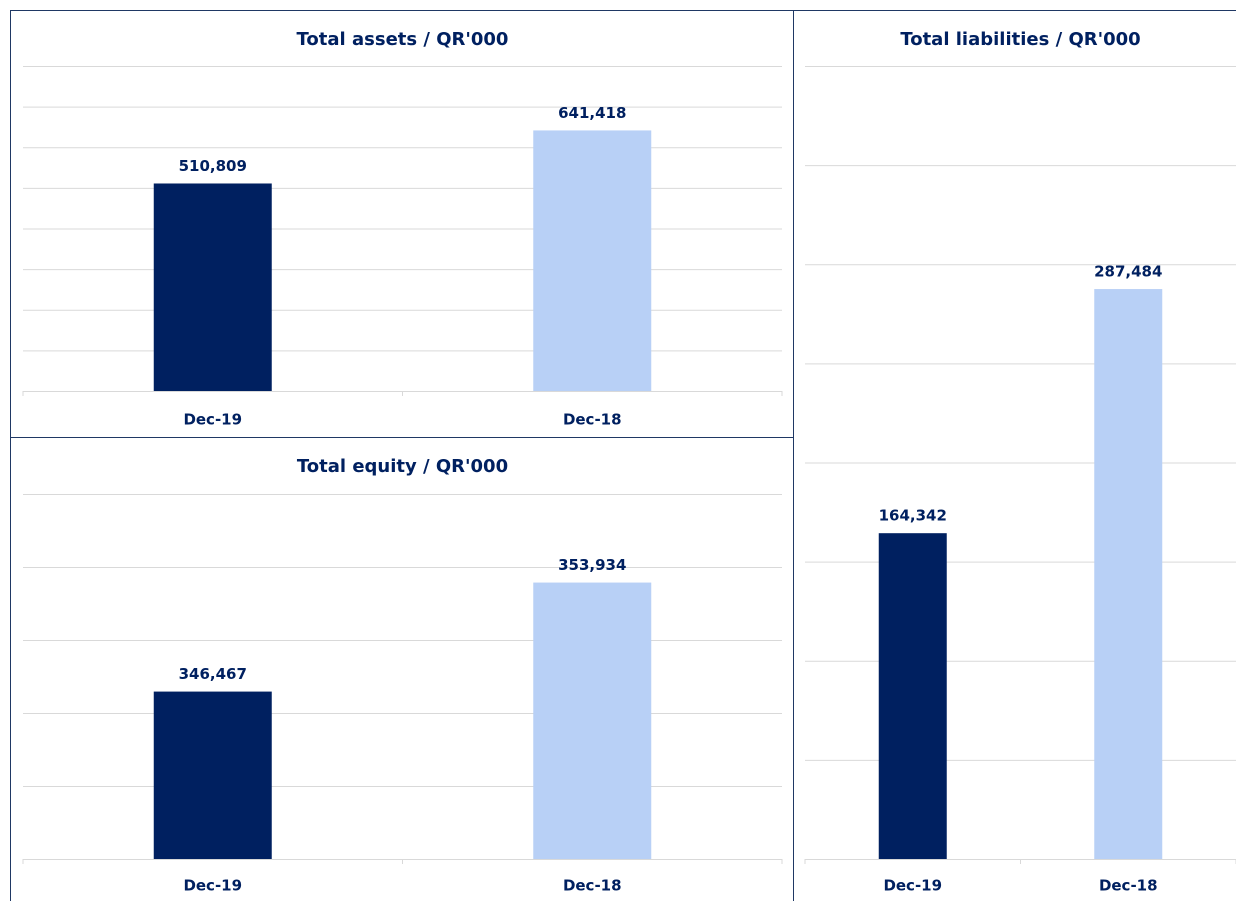 Image resolution: width=1236 pixels, height=901 pixels. Describe the element at coordinates (402, 466) in the screenshot. I see `chart-title: Total equity / QR'000` at that location.